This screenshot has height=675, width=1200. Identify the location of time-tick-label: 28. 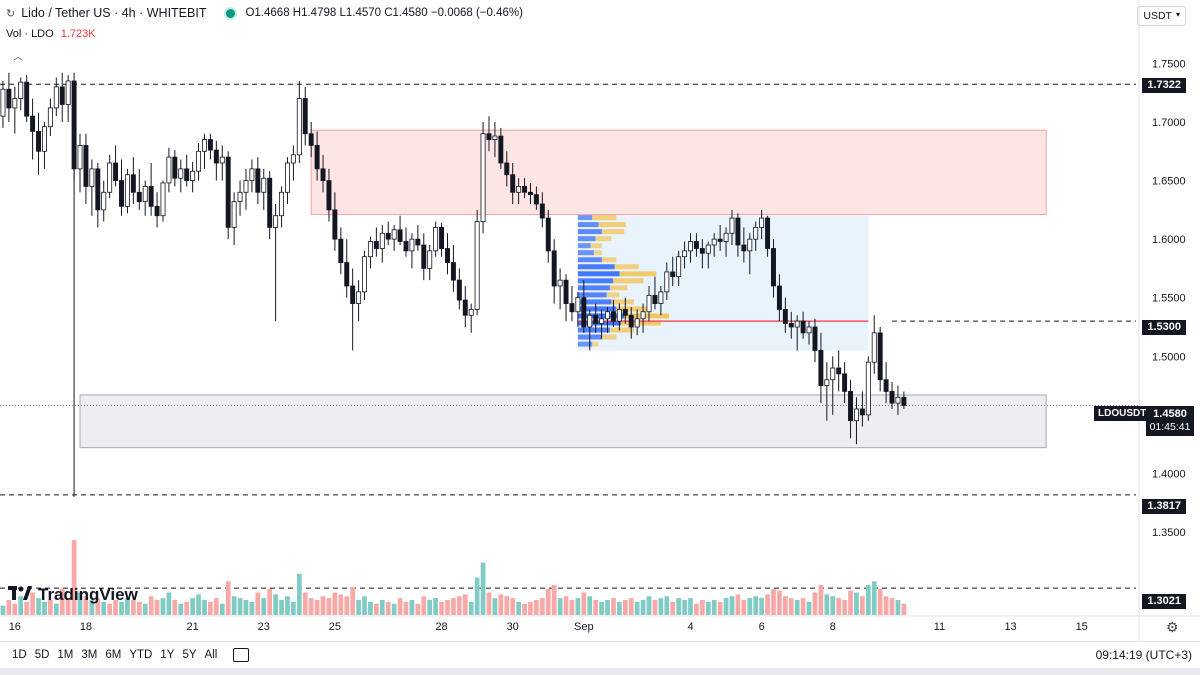
(441, 627).